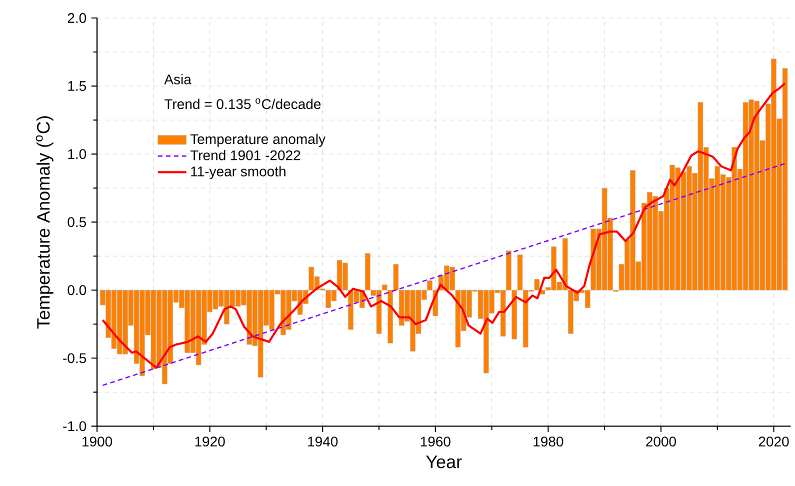 The height and width of the screenshot is (486, 795). What do you see at coordinates (178, 79) in the screenshot?
I see `annotation: Asia` at bounding box center [178, 79].